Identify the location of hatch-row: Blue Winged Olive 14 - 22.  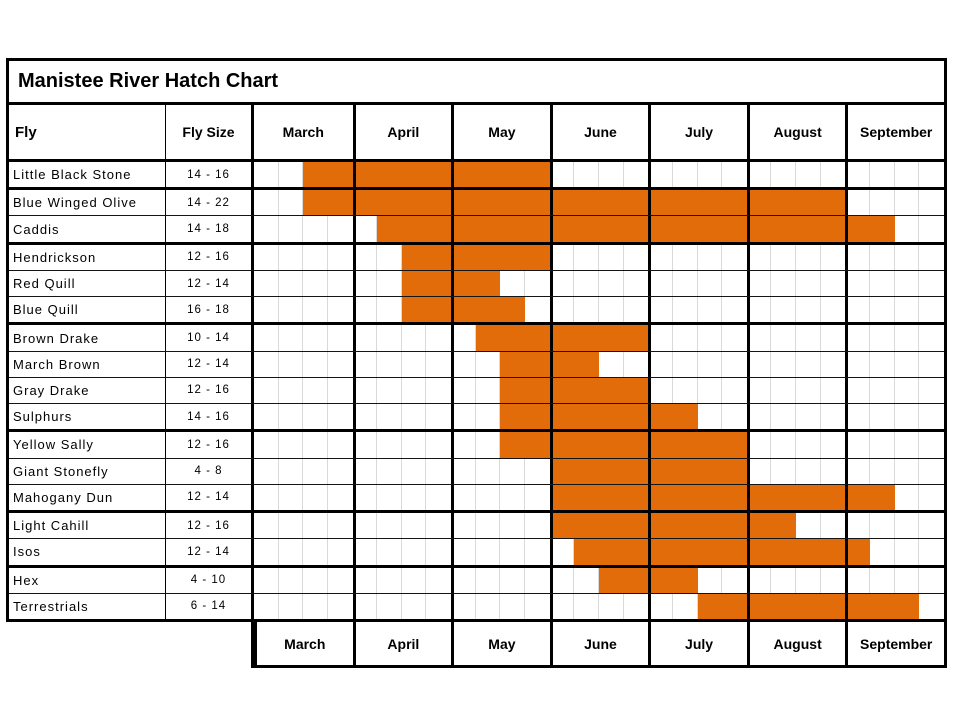
(476, 203).